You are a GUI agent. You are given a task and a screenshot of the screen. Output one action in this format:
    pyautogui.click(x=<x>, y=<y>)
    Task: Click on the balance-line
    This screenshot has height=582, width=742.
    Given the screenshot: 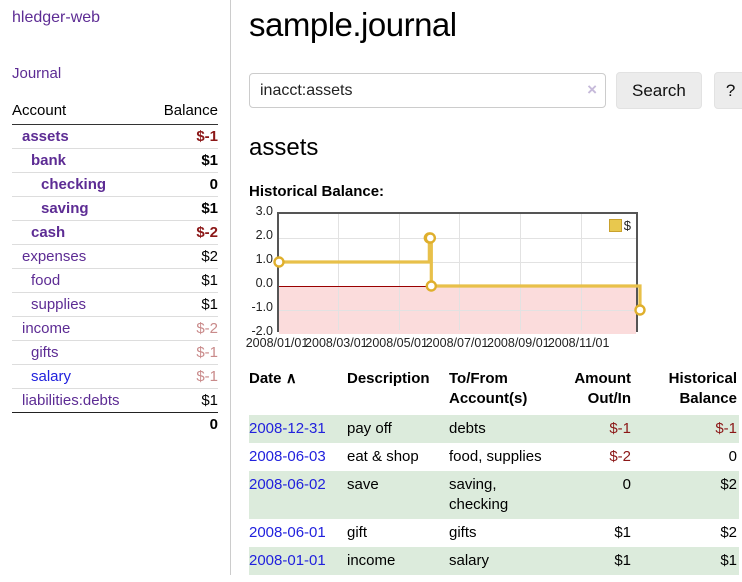 What is the action you would take?
    pyautogui.click(x=459, y=274)
    